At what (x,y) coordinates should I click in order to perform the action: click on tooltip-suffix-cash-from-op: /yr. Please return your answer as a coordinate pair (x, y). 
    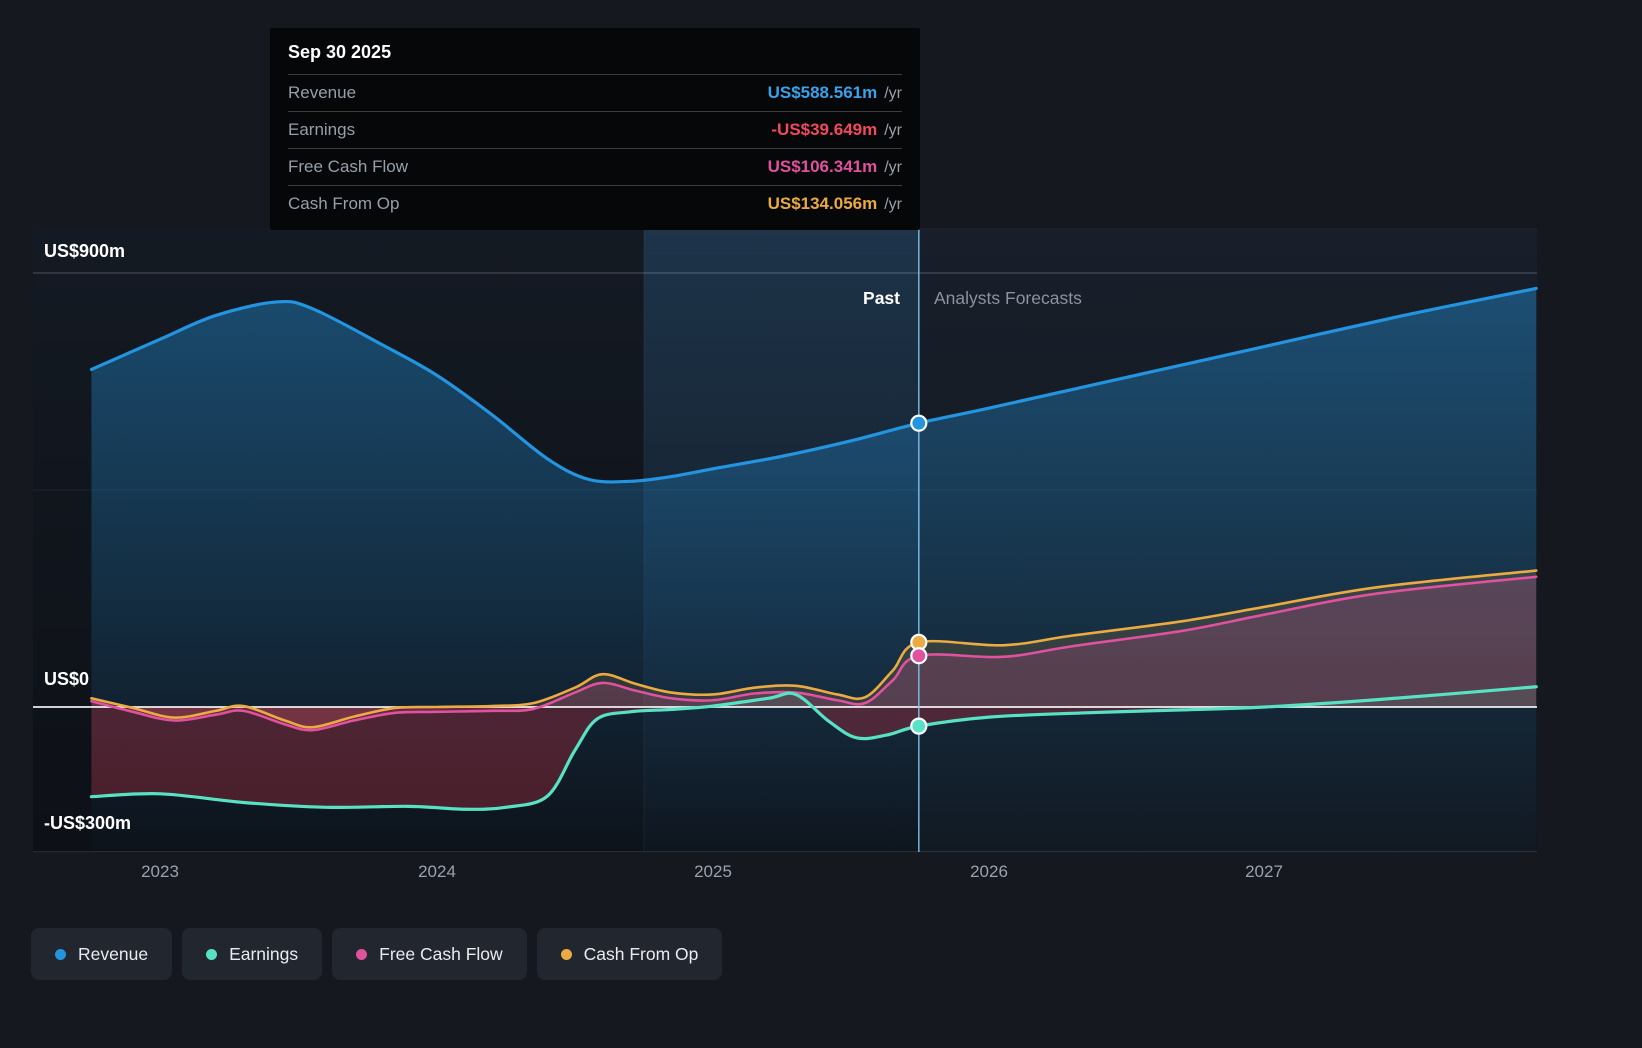
    Looking at the image, I should click on (893, 204).